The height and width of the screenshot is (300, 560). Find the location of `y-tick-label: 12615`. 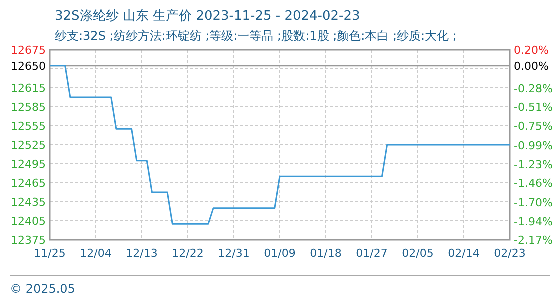

y-tick-label: 12615 is located at coordinates (28, 88).